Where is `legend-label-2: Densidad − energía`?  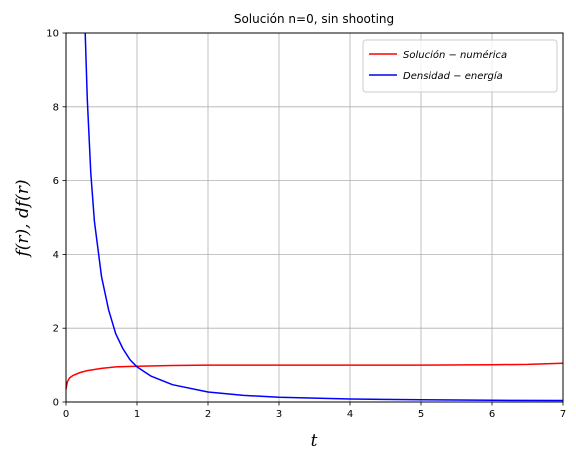
legend-label-2: Densidad − energía is located at coordinates (453, 76).